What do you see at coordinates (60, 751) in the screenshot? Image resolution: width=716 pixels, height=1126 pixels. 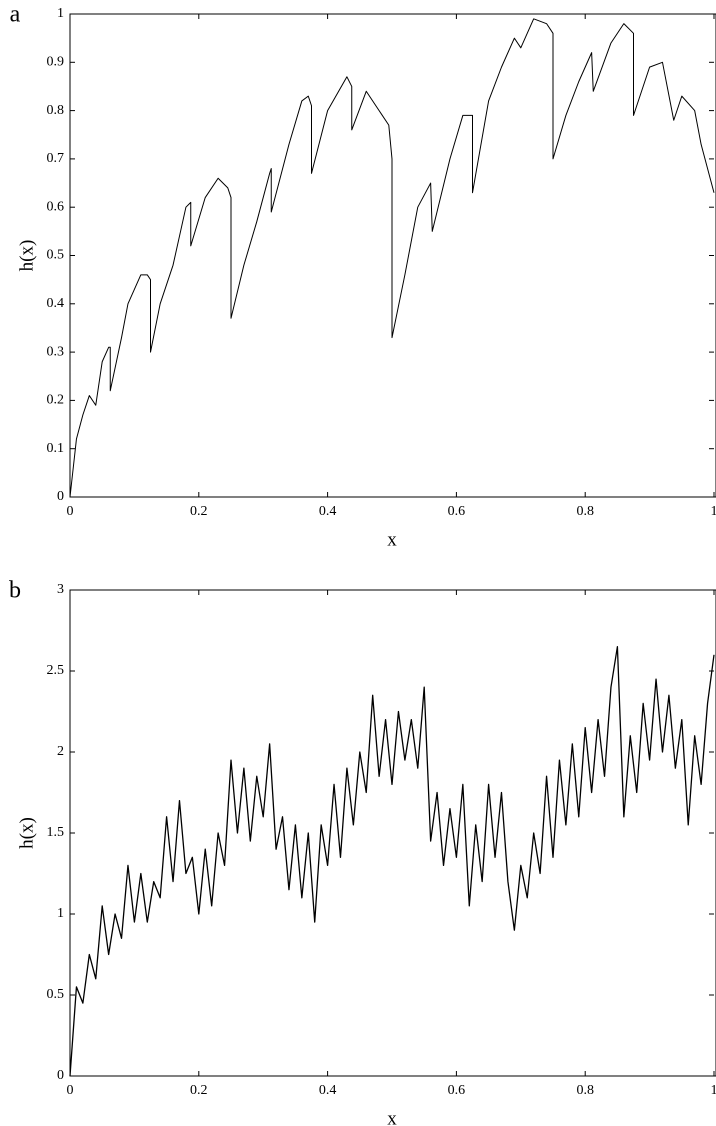 I see `y-tick-label: 2` at bounding box center [60, 751].